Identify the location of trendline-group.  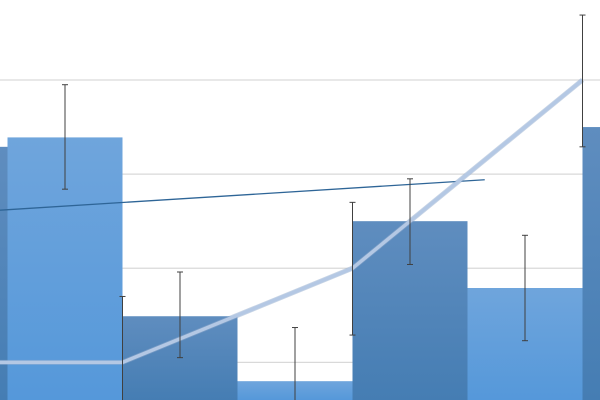
(242, 195).